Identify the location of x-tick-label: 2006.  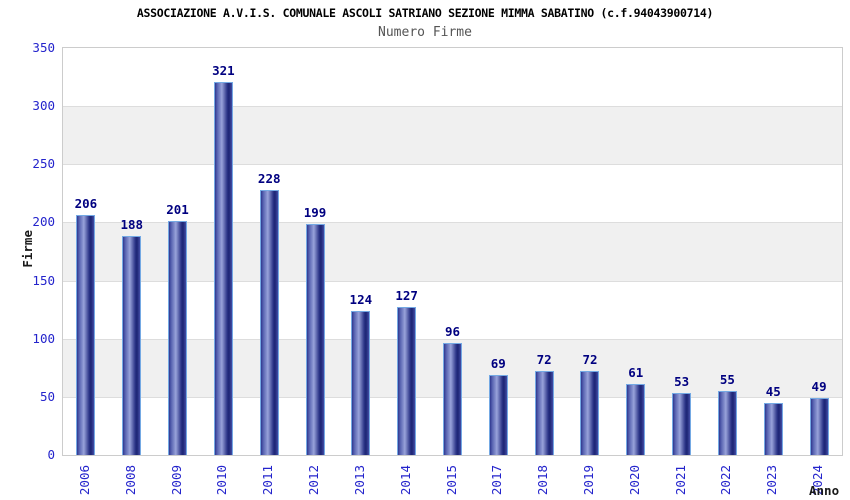
(84, 480).